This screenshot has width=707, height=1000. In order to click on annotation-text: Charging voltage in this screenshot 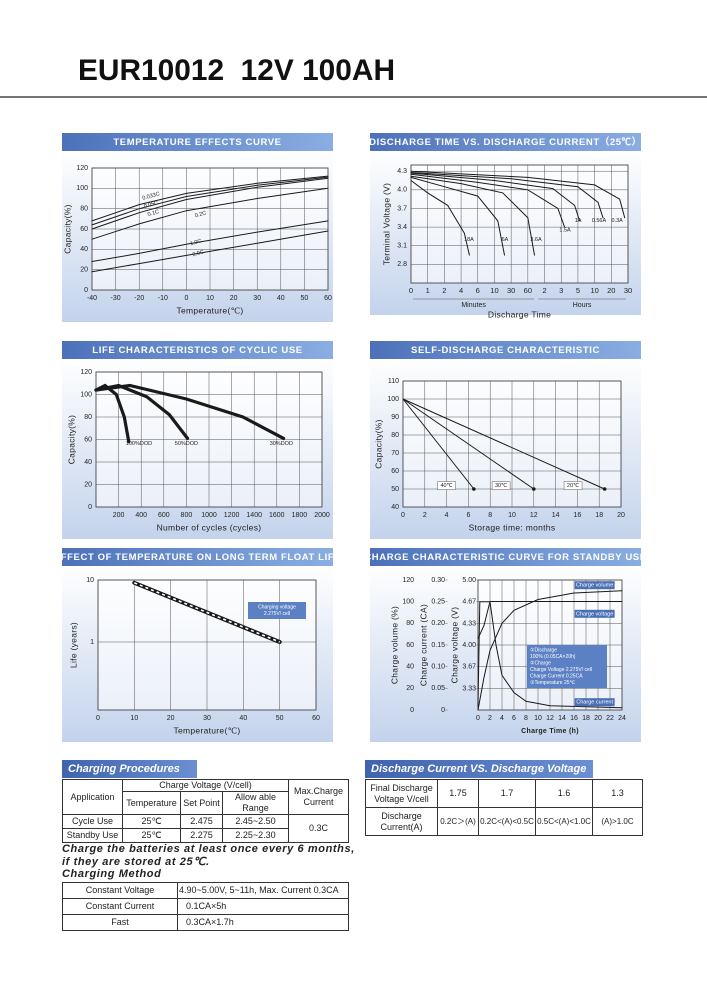, I will do `click(277, 607)`.